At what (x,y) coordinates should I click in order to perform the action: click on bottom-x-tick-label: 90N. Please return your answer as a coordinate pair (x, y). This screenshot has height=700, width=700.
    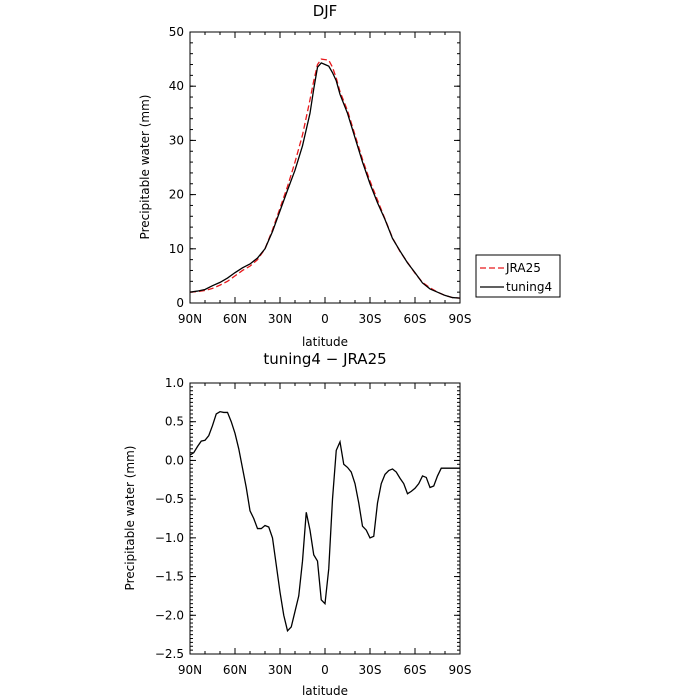
    Looking at the image, I should click on (190, 670).